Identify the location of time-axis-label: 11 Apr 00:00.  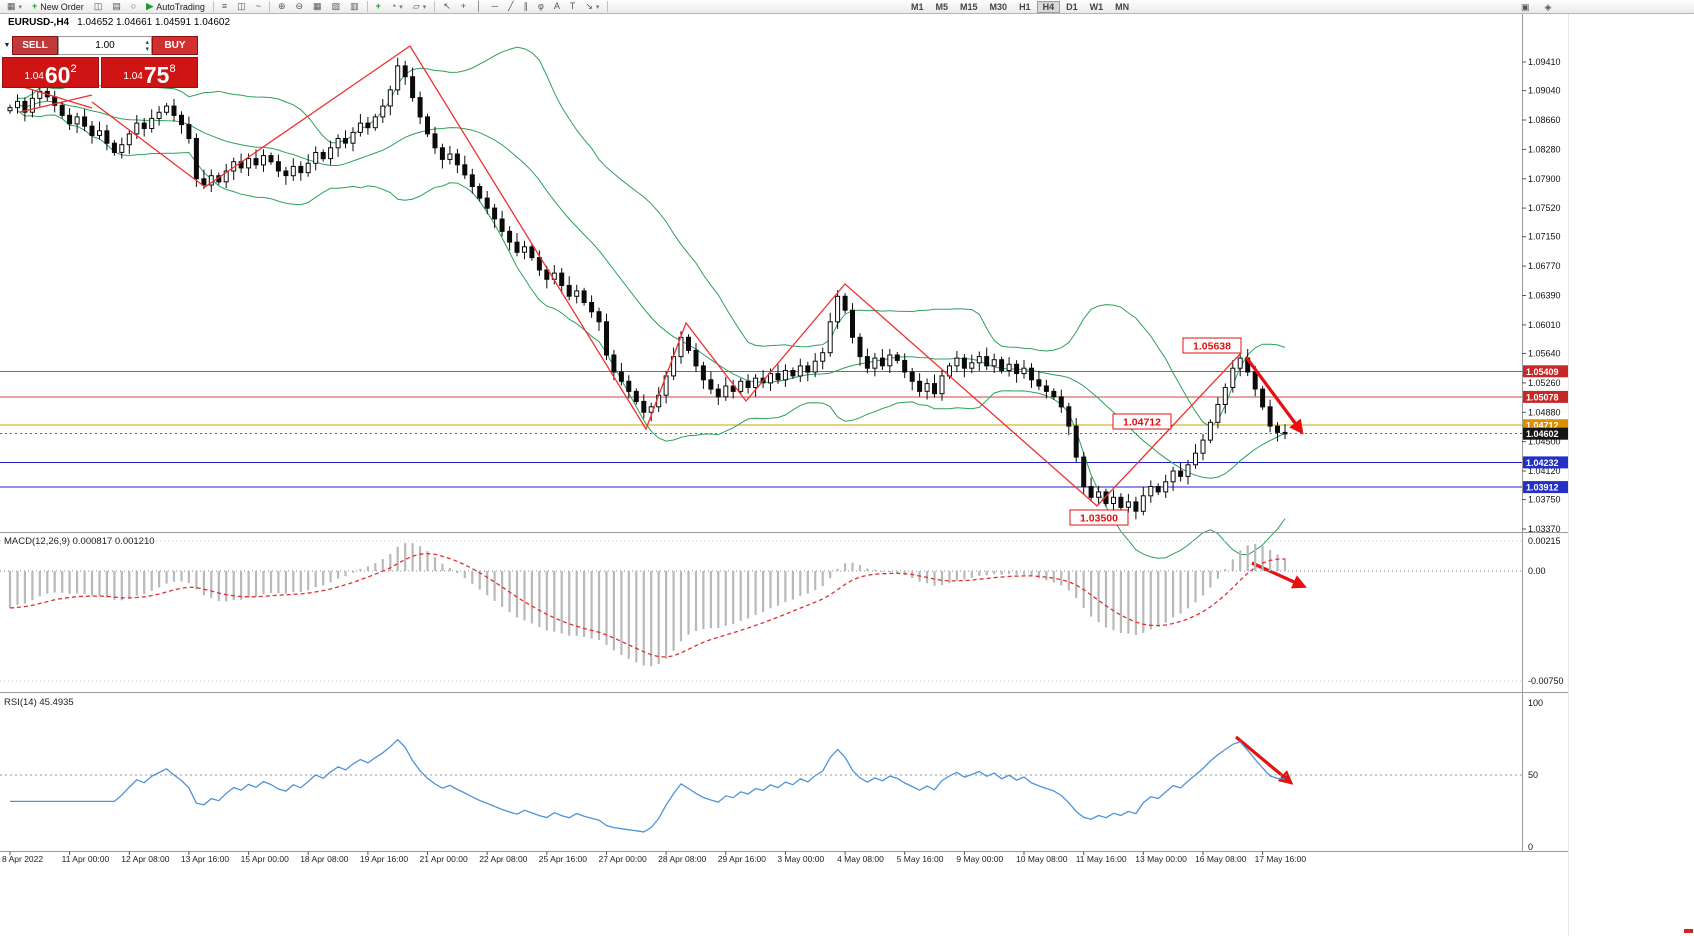
(86, 859).